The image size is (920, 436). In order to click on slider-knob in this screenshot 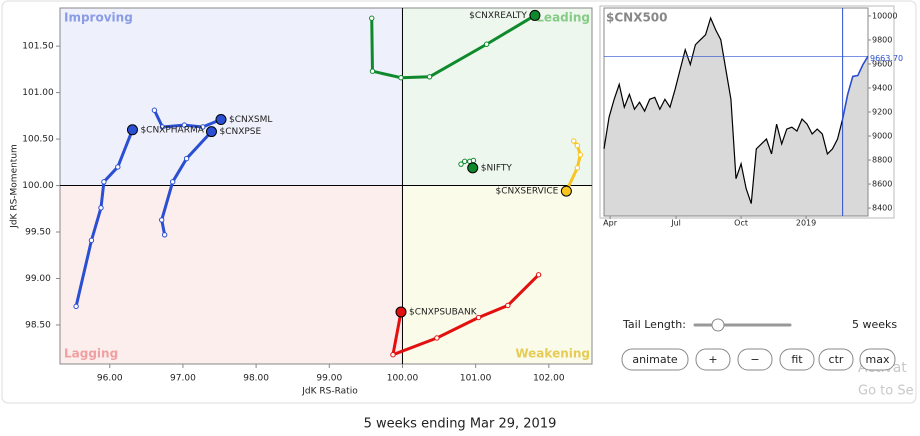, I will do `click(718, 325)`.